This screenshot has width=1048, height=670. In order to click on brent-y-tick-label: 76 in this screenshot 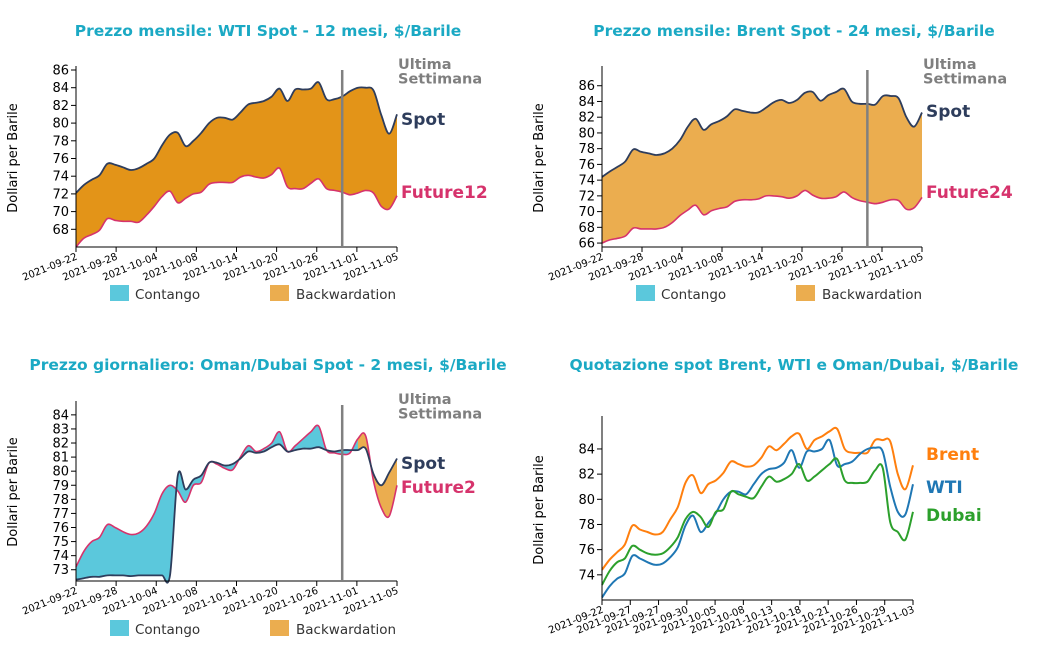, I will do `click(586, 165)`.